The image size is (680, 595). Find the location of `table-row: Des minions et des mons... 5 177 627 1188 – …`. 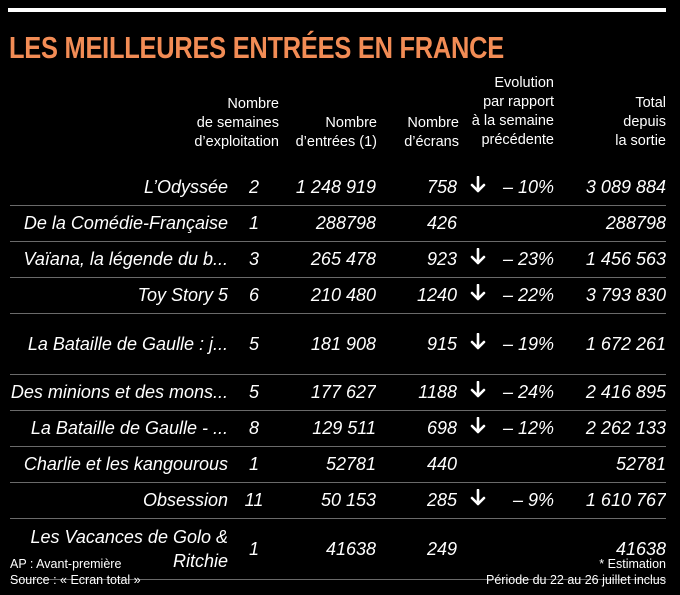

table-row: Des minions et des mons... 5 177 627 1188 – … is located at coordinates (338, 392).